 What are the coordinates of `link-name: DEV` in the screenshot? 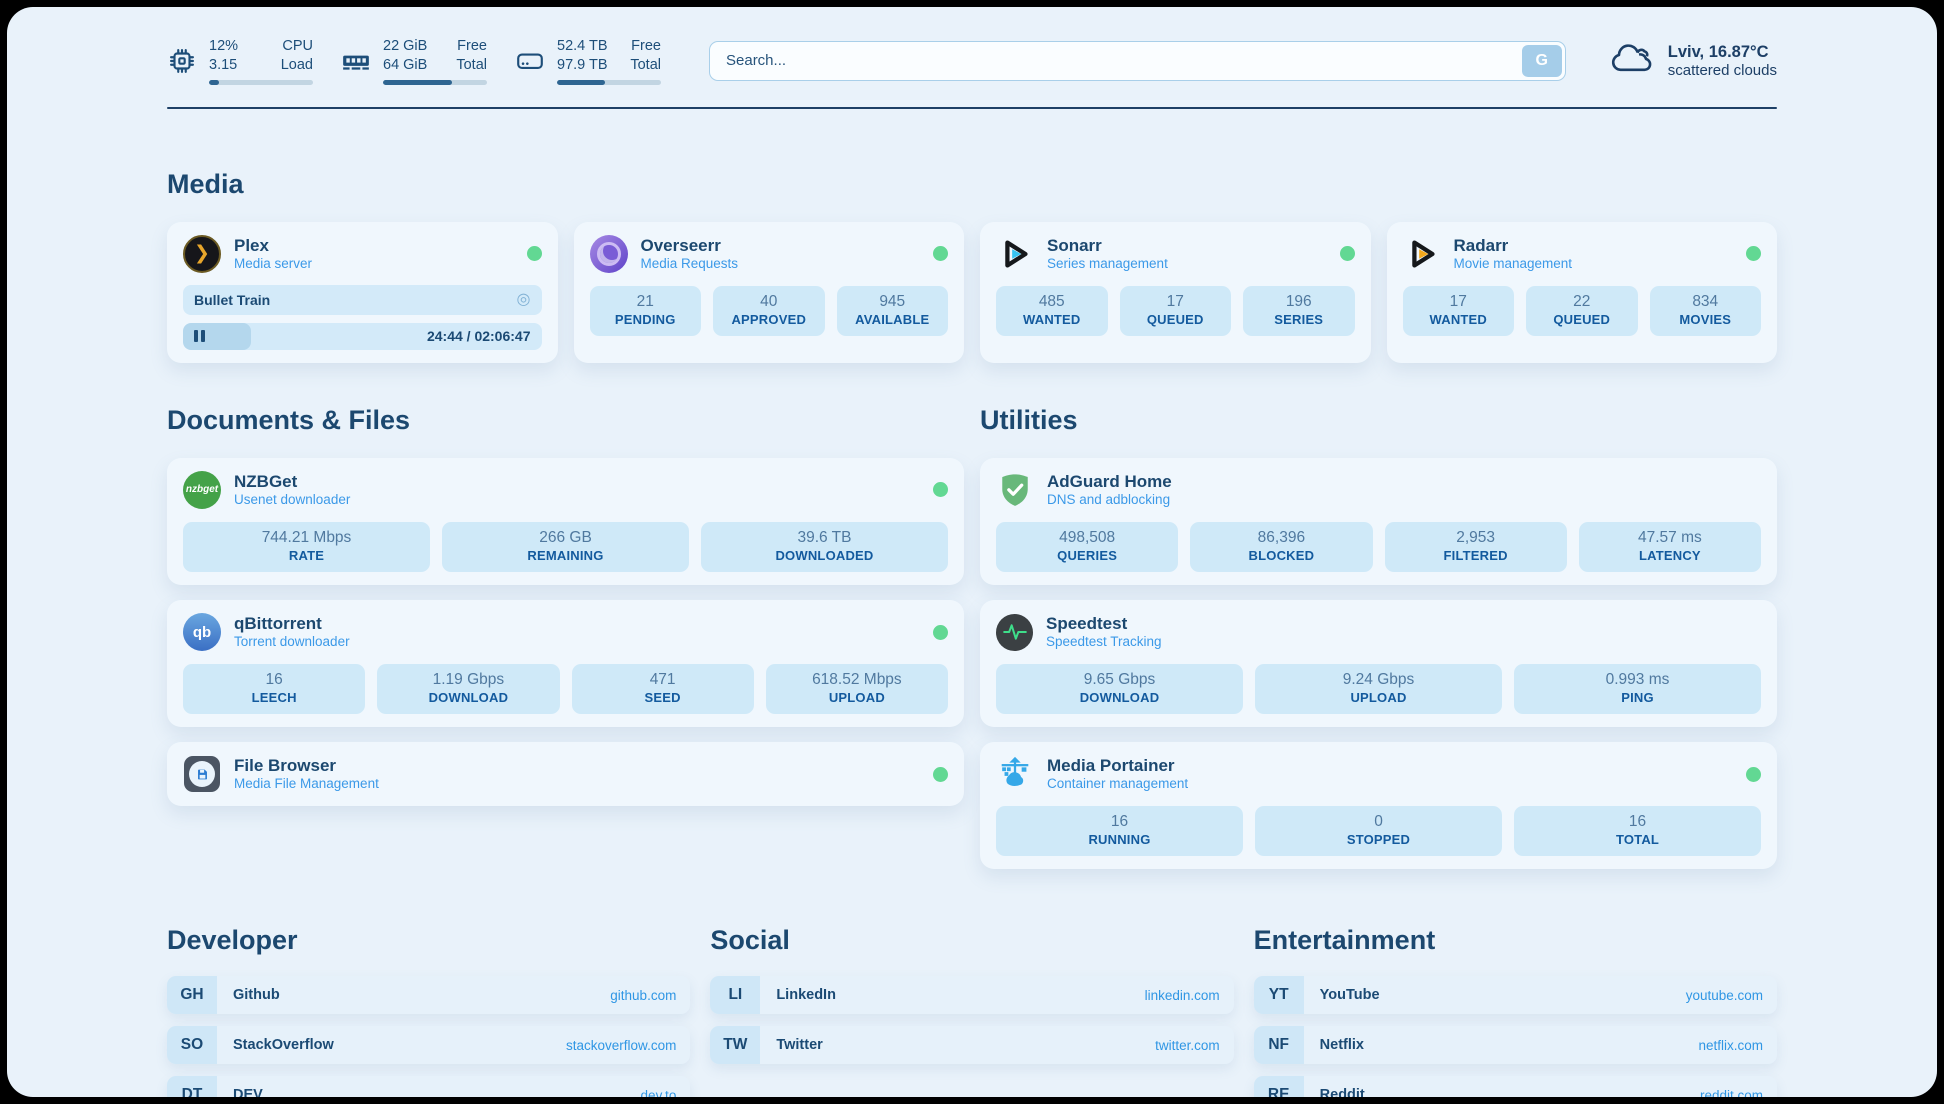 It's located at (248, 1092).